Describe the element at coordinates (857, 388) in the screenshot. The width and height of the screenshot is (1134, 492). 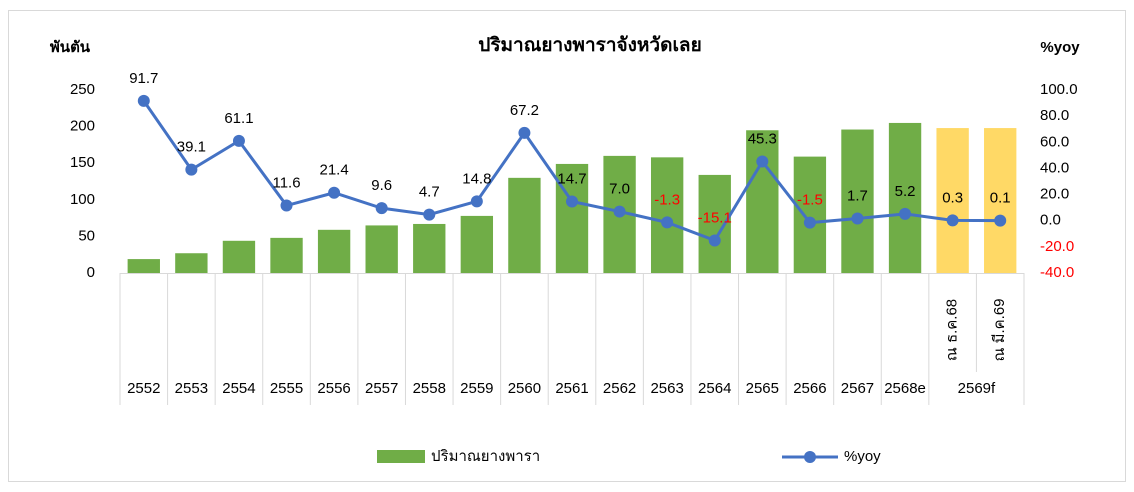
I see `x-tick-label: 2567` at that location.